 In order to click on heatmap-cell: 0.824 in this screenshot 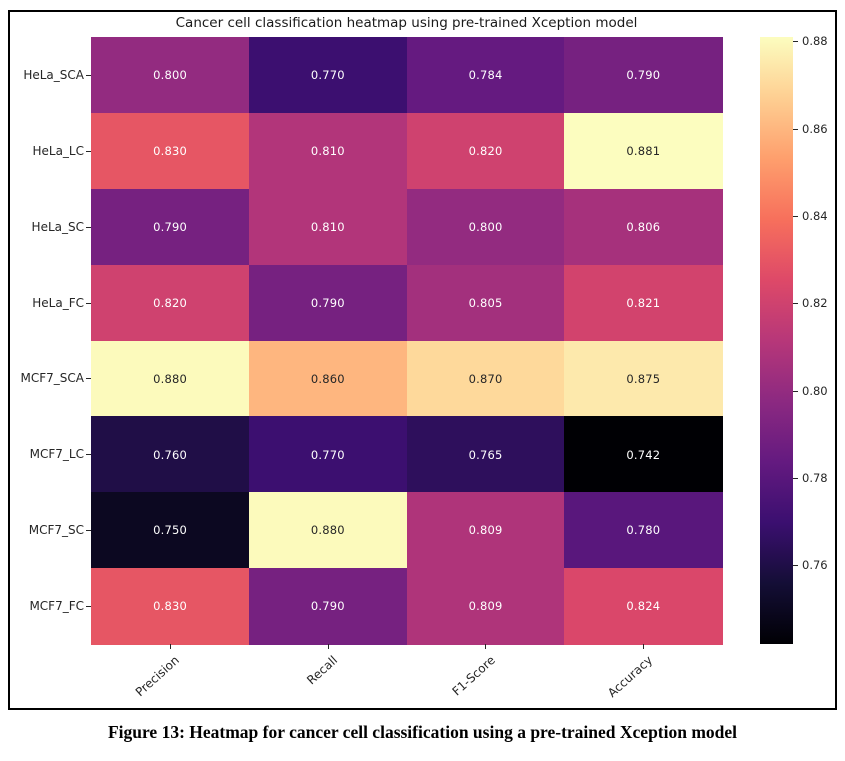, I will do `click(643, 606)`.